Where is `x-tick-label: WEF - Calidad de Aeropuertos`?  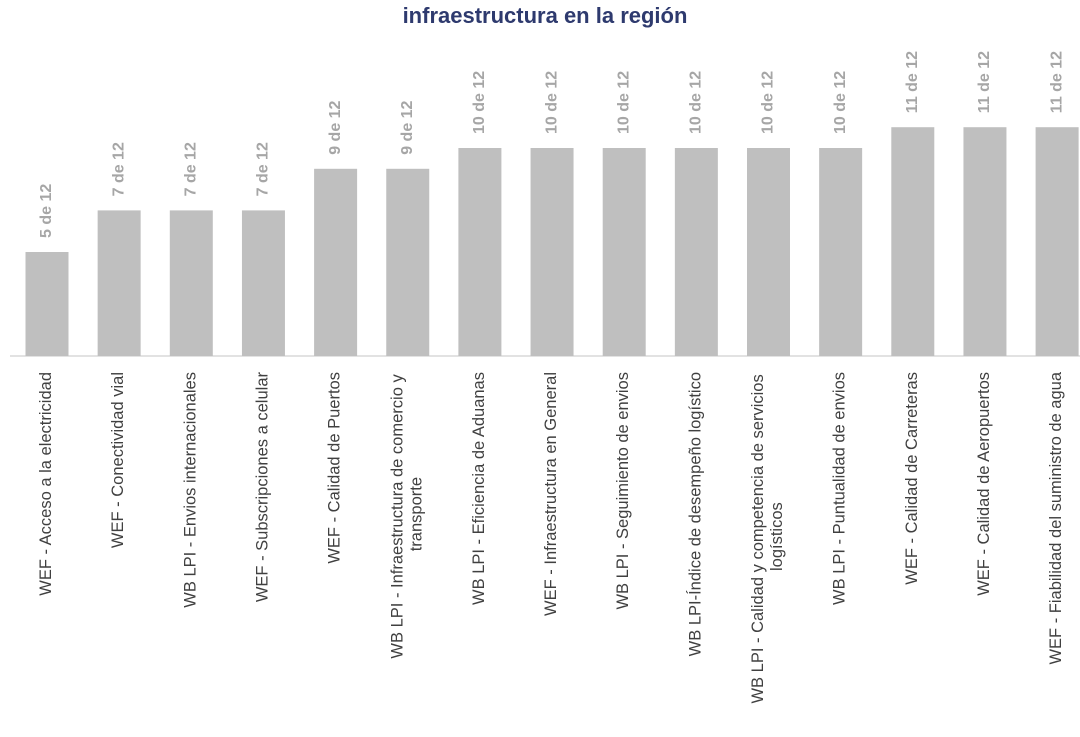
x-tick-label: WEF - Calidad de Aeropuertos is located at coordinates (984, 484).